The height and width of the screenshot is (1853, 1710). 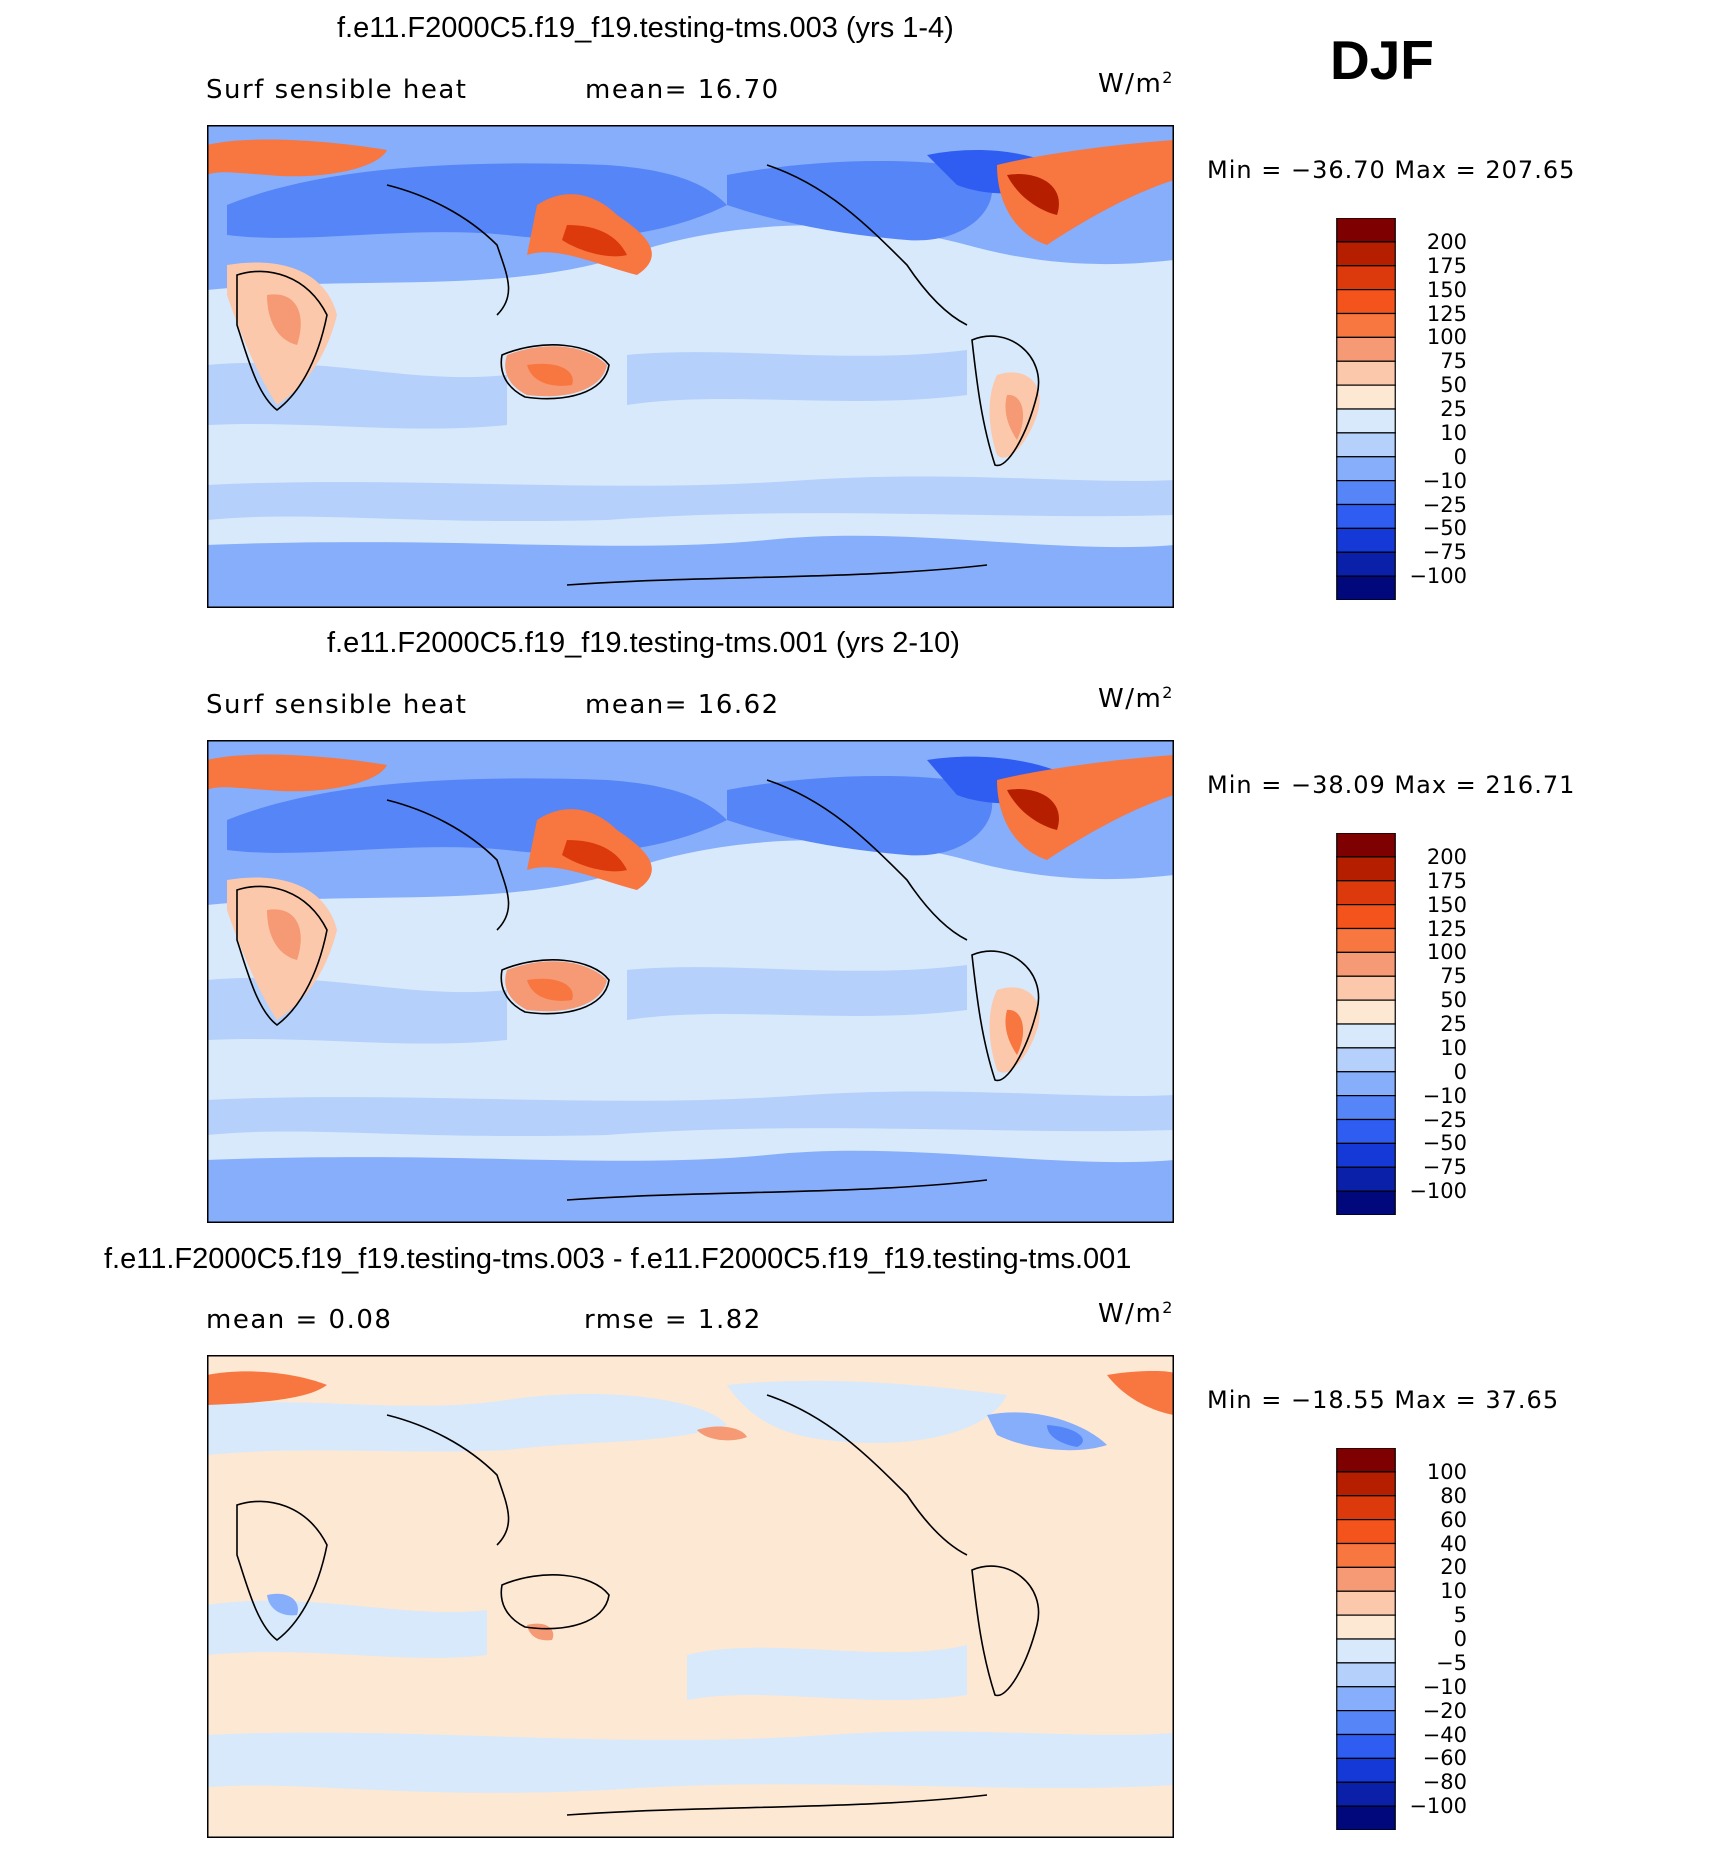 What do you see at coordinates (682, 705) in the screenshot?
I see `panel-2-mean-label: mean= 16.62` at bounding box center [682, 705].